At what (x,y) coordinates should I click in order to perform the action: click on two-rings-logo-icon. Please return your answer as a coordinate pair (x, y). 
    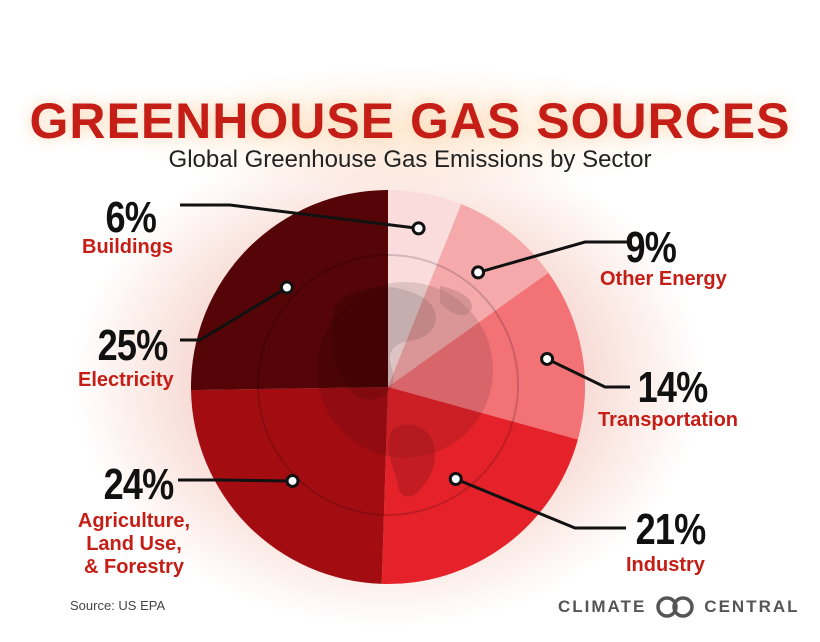
    Looking at the image, I should click on (675, 607).